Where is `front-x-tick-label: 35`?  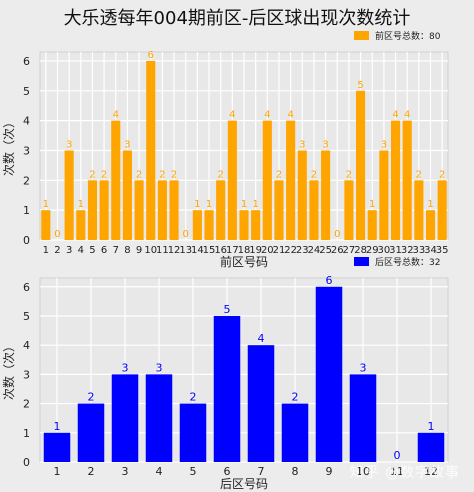 front-x-tick-label: 35 is located at coordinates (442, 250).